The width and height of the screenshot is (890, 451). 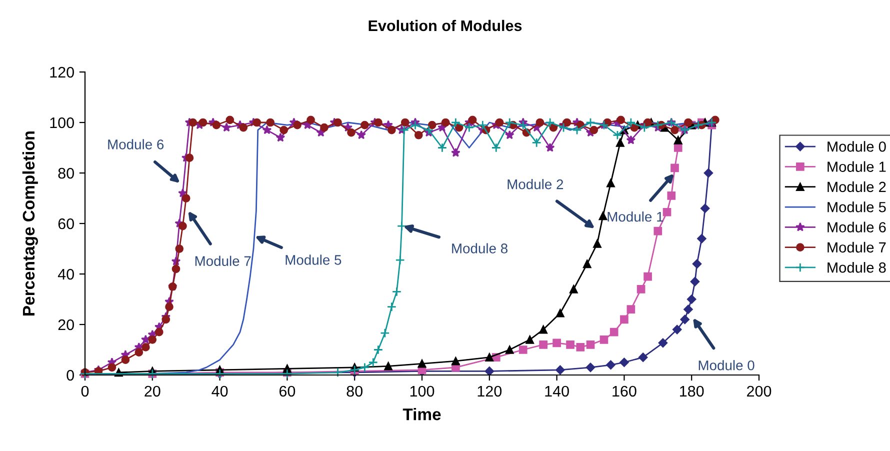 What do you see at coordinates (636, 216) in the screenshot?
I see `annotation: Module 1` at bounding box center [636, 216].